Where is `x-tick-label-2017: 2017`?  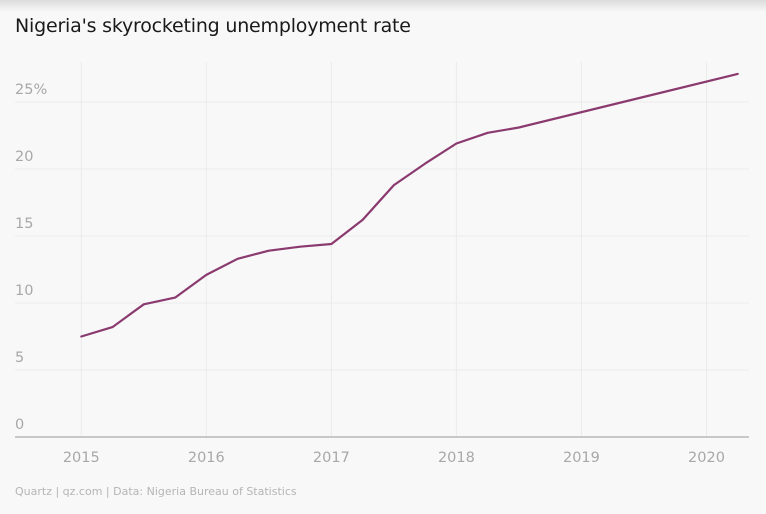
x-tick-label-2017: 2017 is located at coordinates (331, 458).